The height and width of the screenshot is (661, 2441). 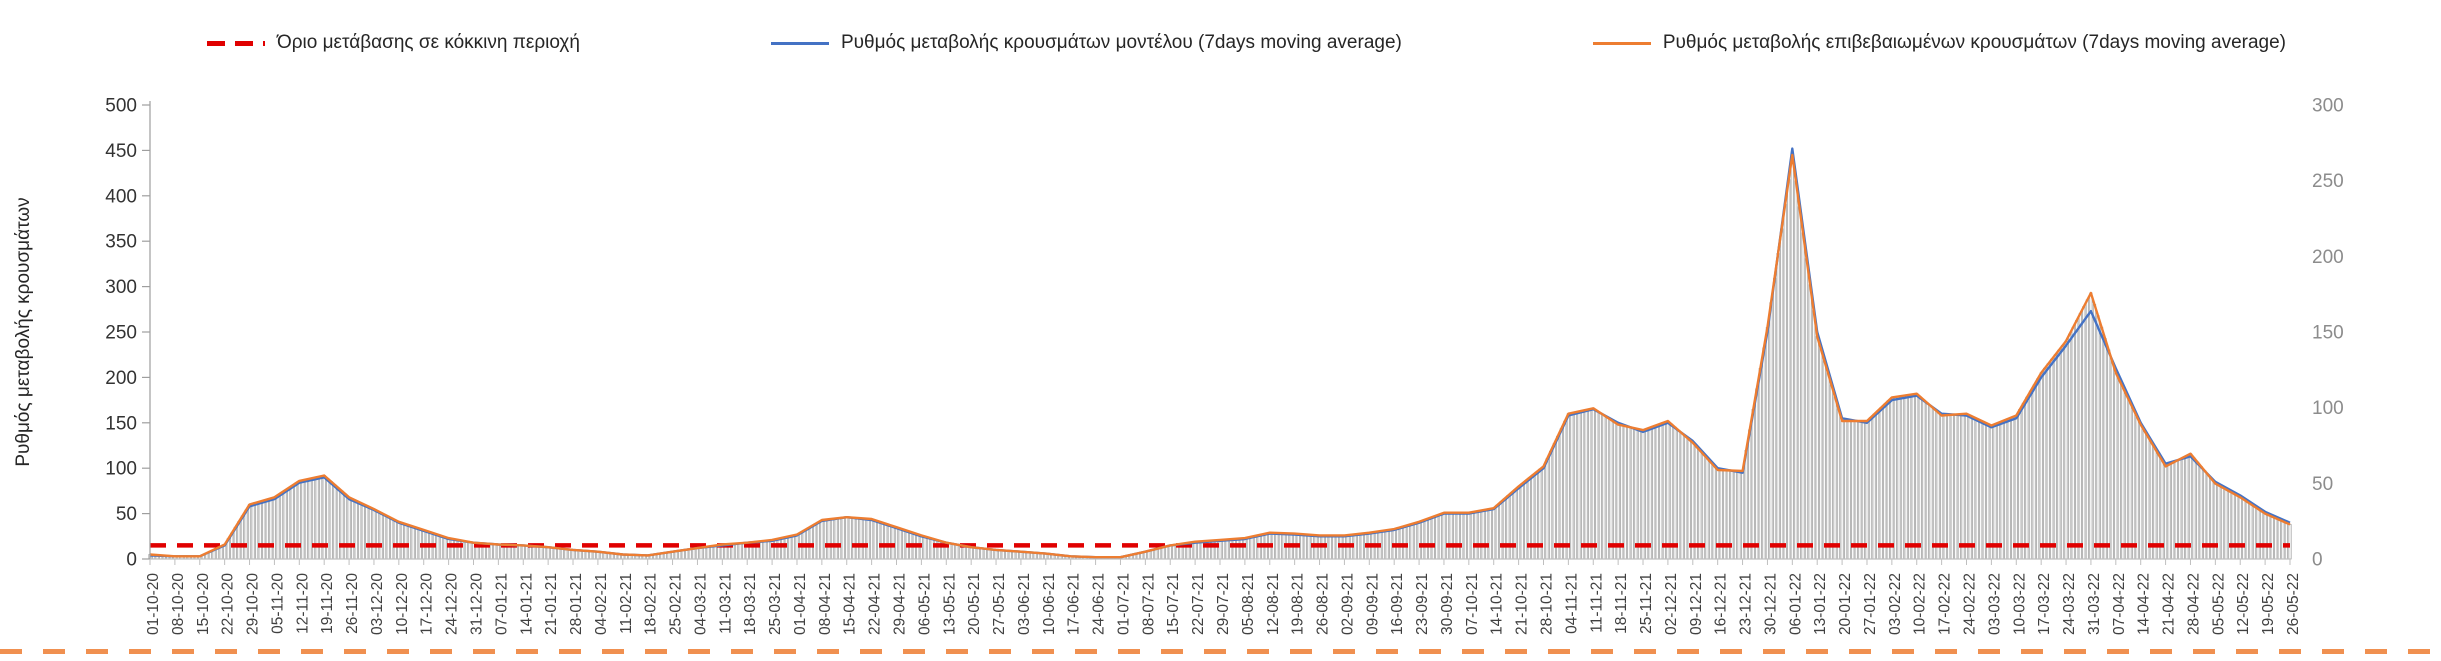 What do you see at coordinates (402, 604) in the screenshot?
I see `x-axis-label: 10-12-20` at bounding box center [402, 604].